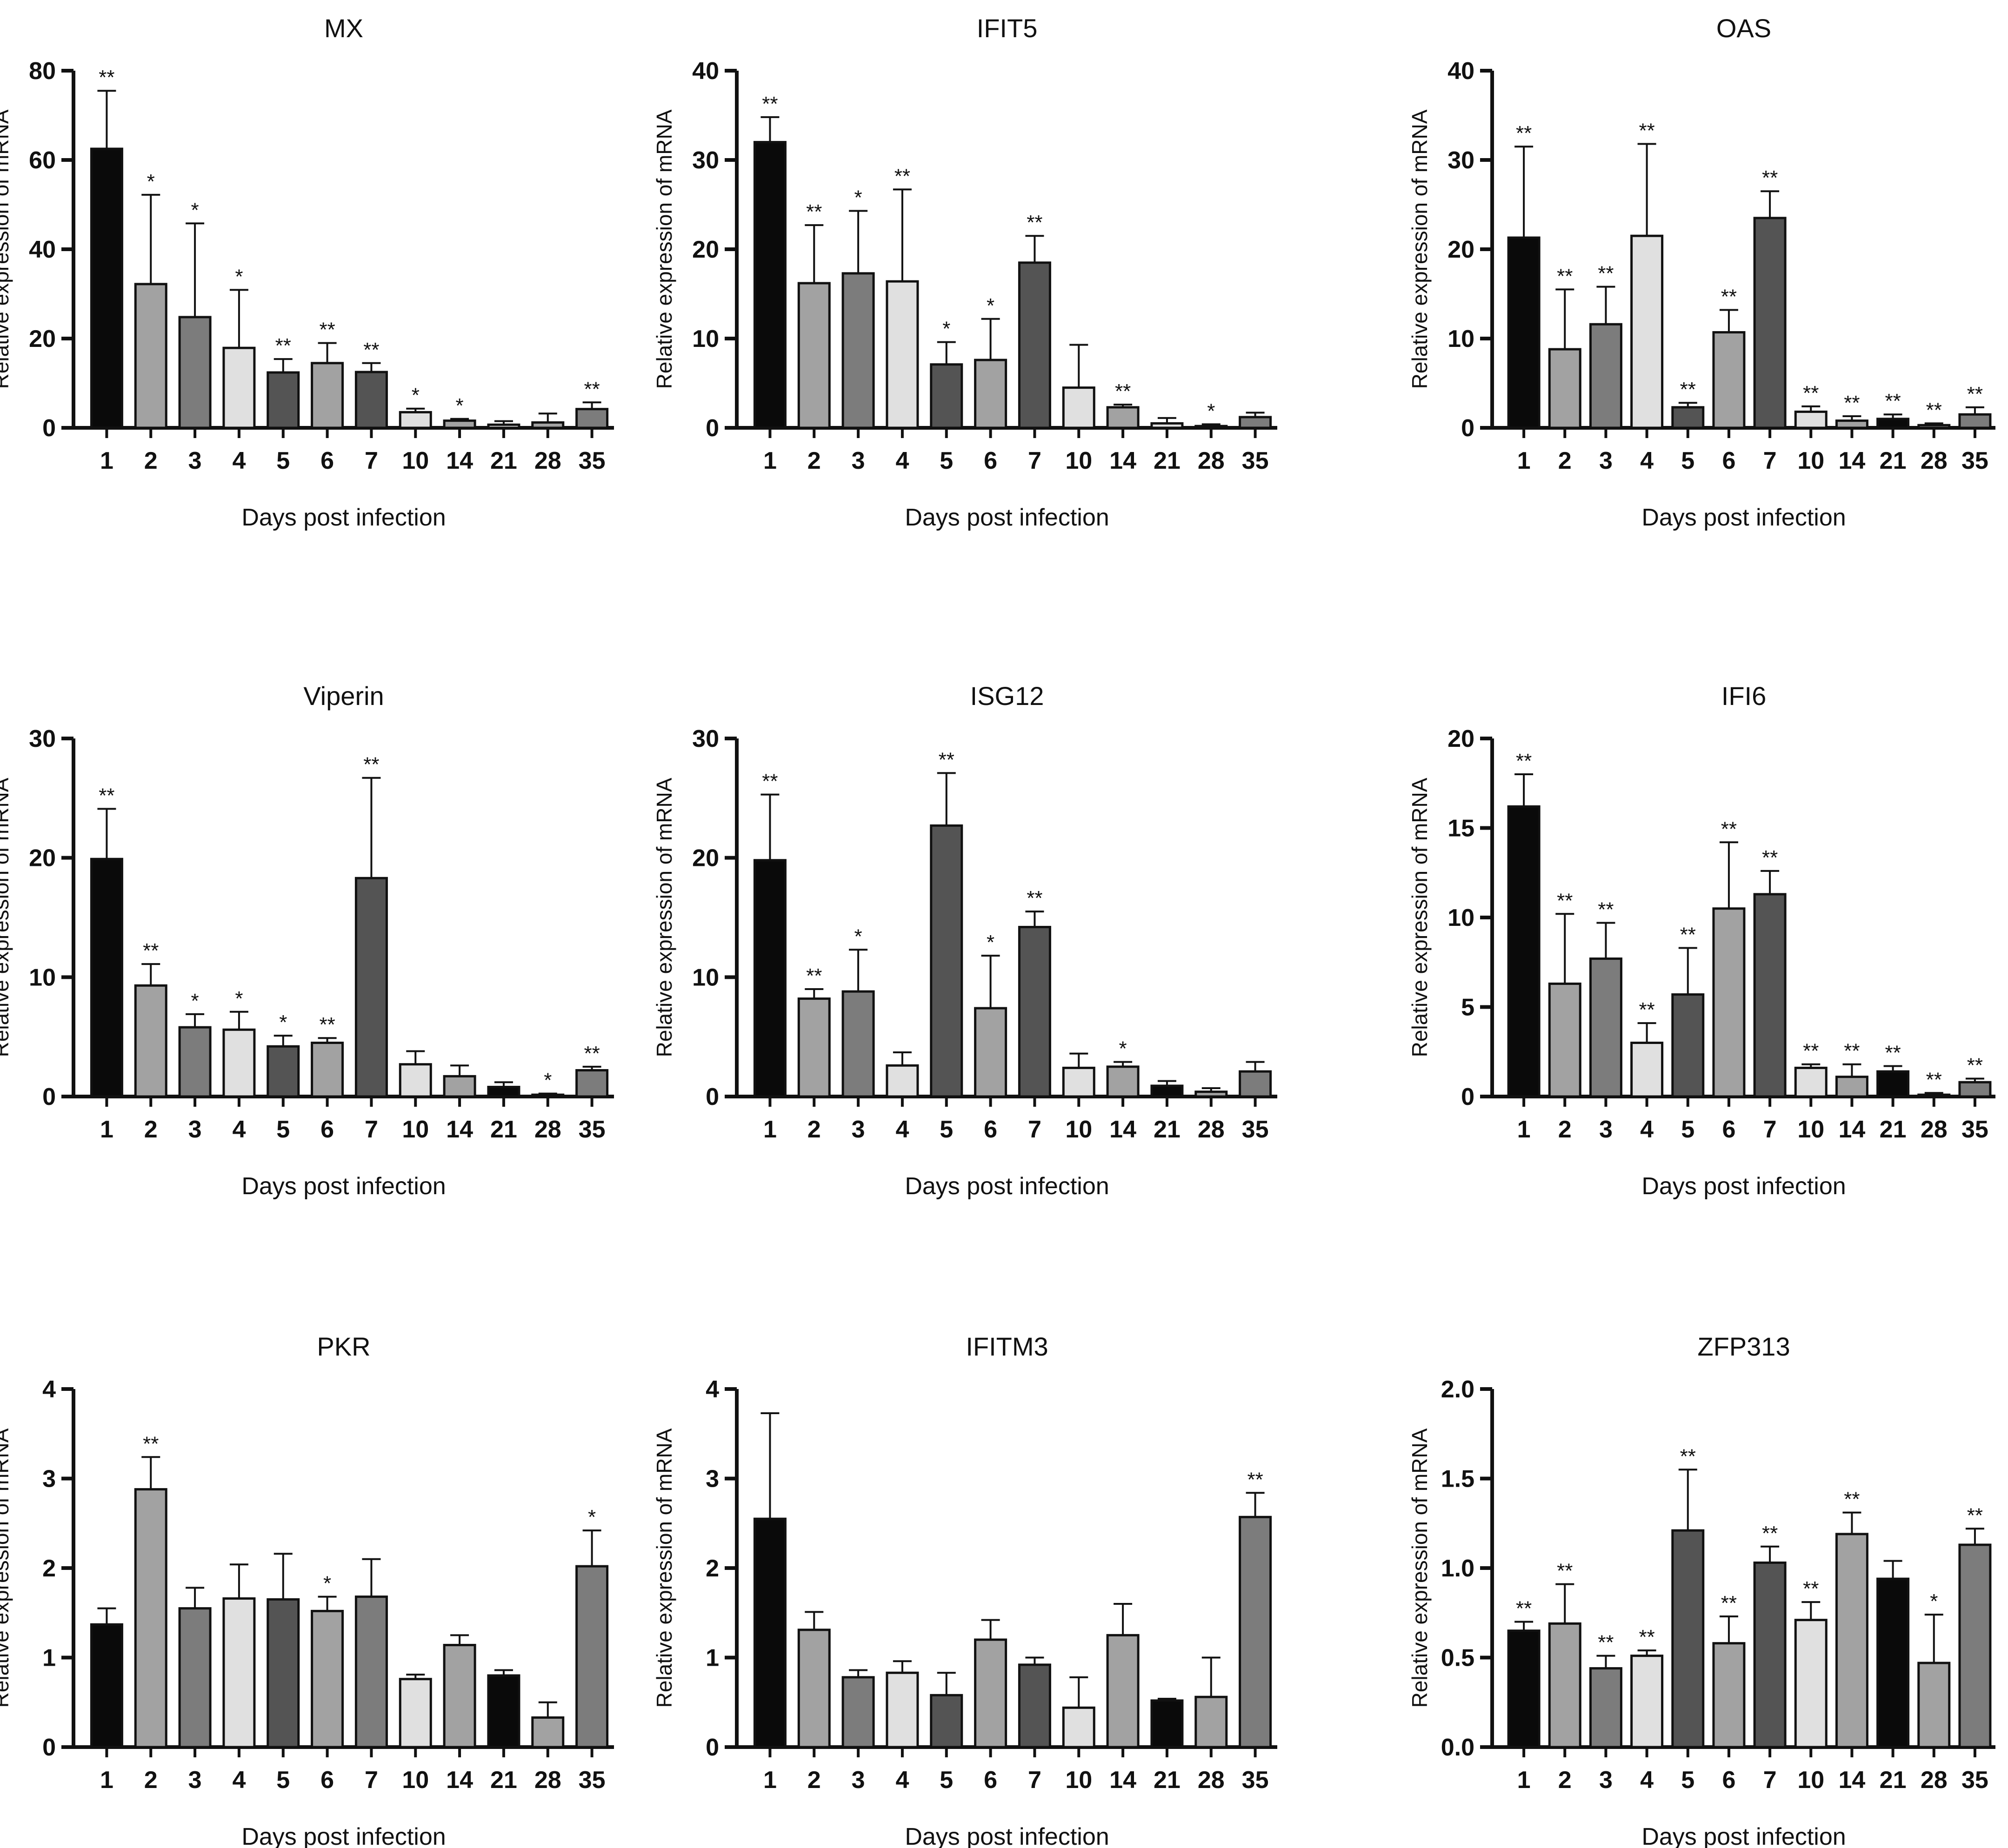 Image resolution: width=2008 pixels, height=1848 pixels. Describe the element at coordinates (1457, 1480) in the screenshot. I see `y-tick-label: 1.5` at that location.